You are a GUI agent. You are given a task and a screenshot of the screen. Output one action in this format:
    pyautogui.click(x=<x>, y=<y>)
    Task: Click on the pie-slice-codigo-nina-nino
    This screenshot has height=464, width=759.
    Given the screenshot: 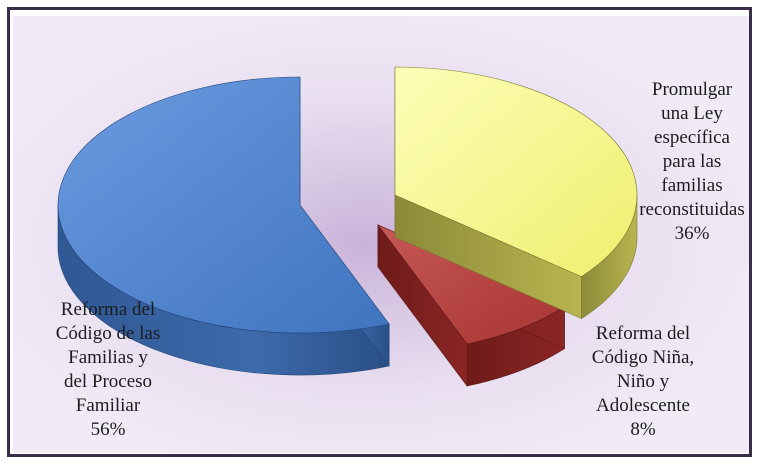 What is the action you would take?
    pyautogui.click(x=471, y=305)
    